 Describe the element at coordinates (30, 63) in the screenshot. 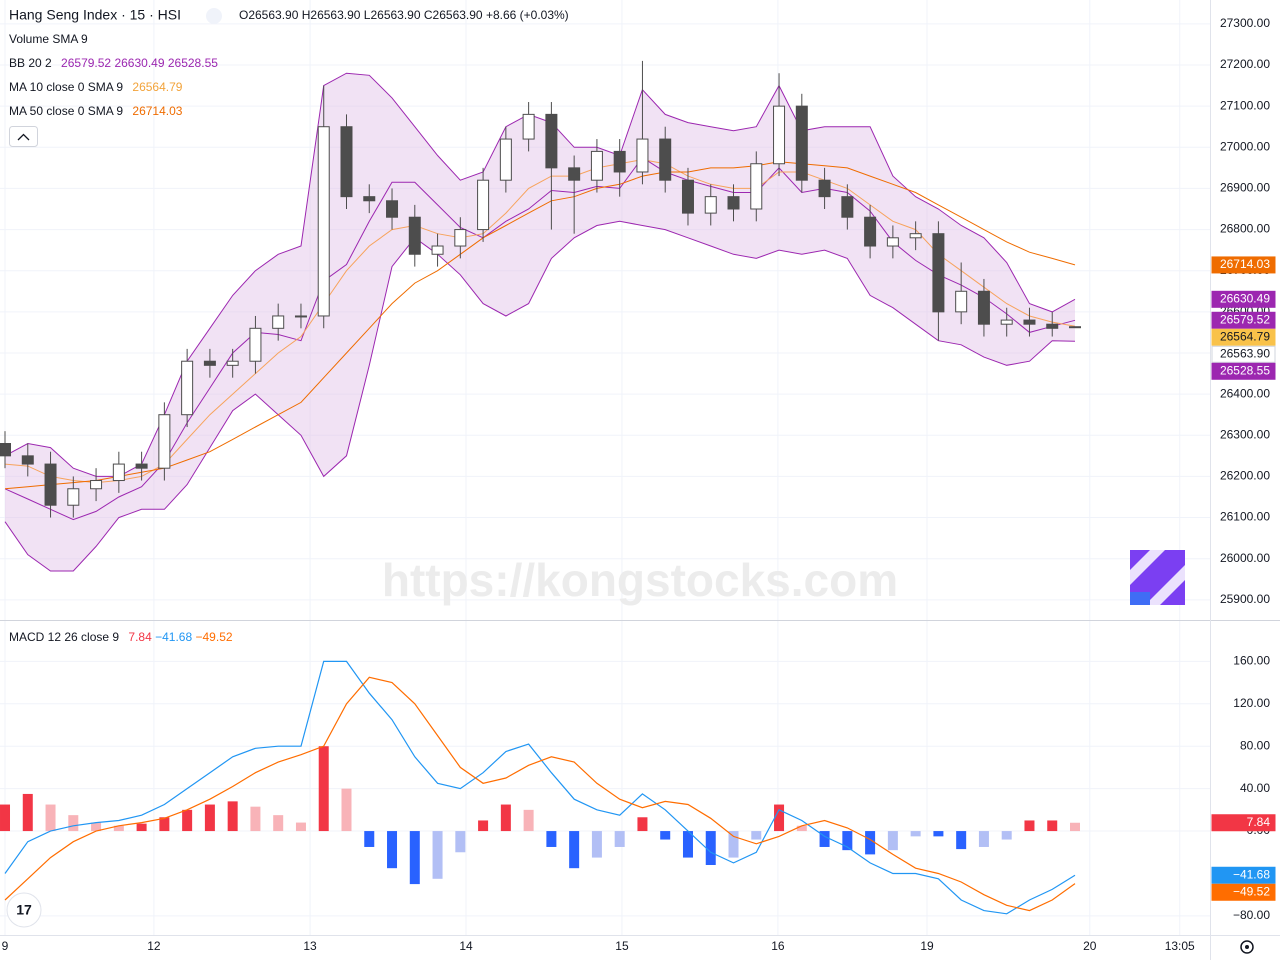

I see `legend-name: BB 20 2` at that location.